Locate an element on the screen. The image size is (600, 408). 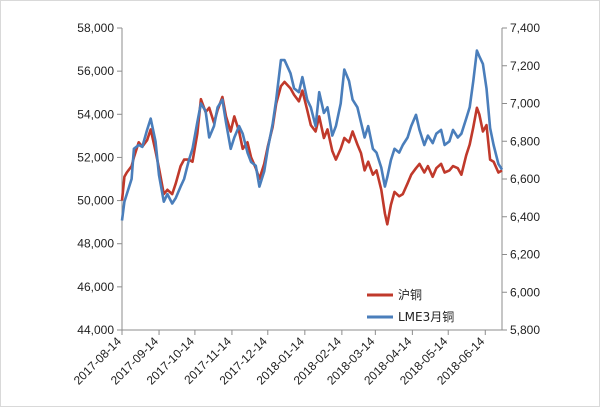
legend-label-lme-copper: LME3月铜 is located at coordinates (426, 316).